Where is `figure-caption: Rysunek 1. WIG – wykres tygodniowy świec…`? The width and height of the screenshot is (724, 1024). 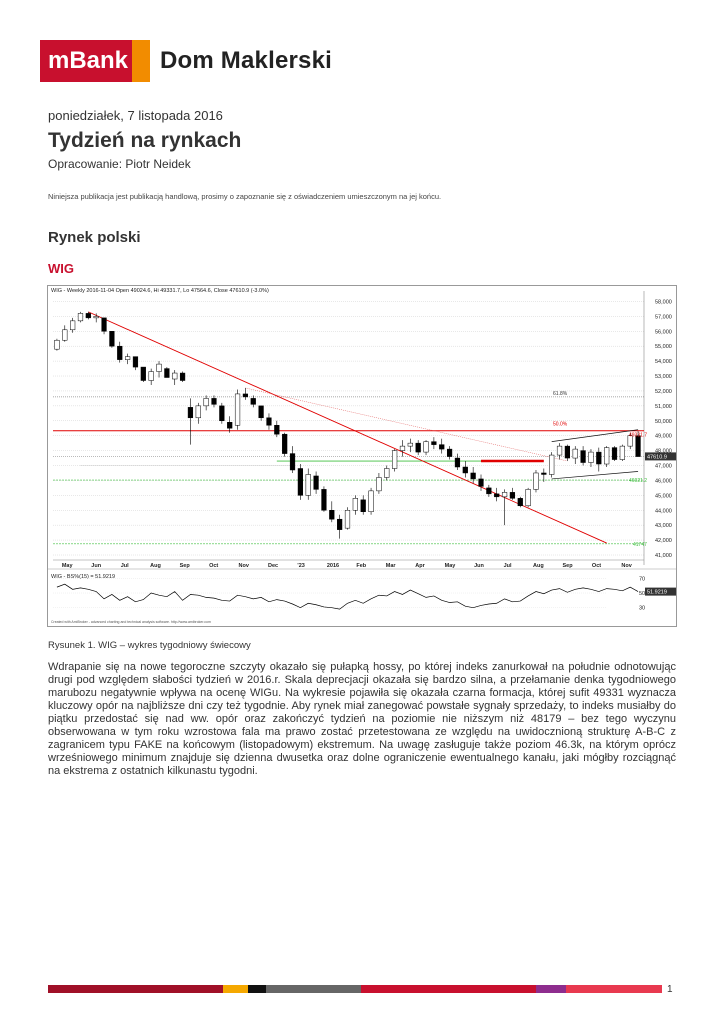
figure-caption: Rysunek 1. WIG – wykres tygodniowy świec… is located at coordinates (149, 645).